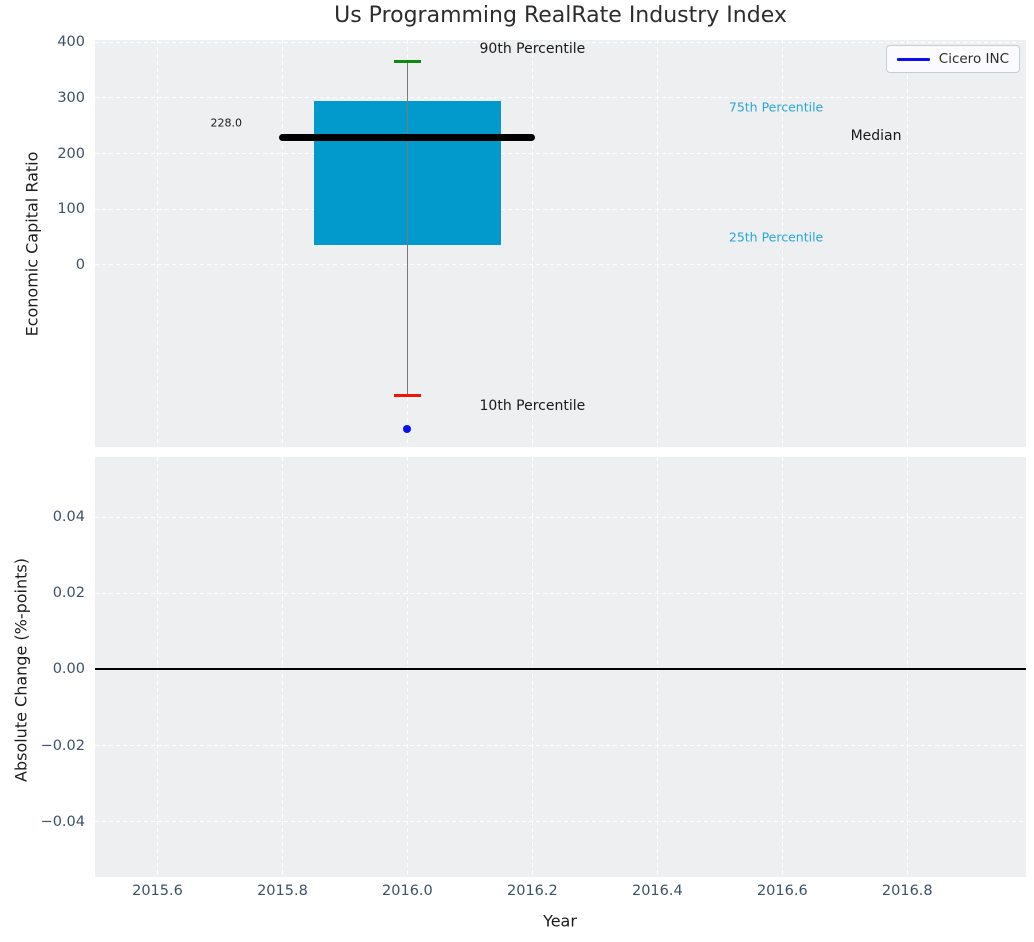 This screenshot has width=1034, height=942. Describe the element at coordinates (62, 821) in the screenshot. I see `y-tick-label: −0.04` at that location.